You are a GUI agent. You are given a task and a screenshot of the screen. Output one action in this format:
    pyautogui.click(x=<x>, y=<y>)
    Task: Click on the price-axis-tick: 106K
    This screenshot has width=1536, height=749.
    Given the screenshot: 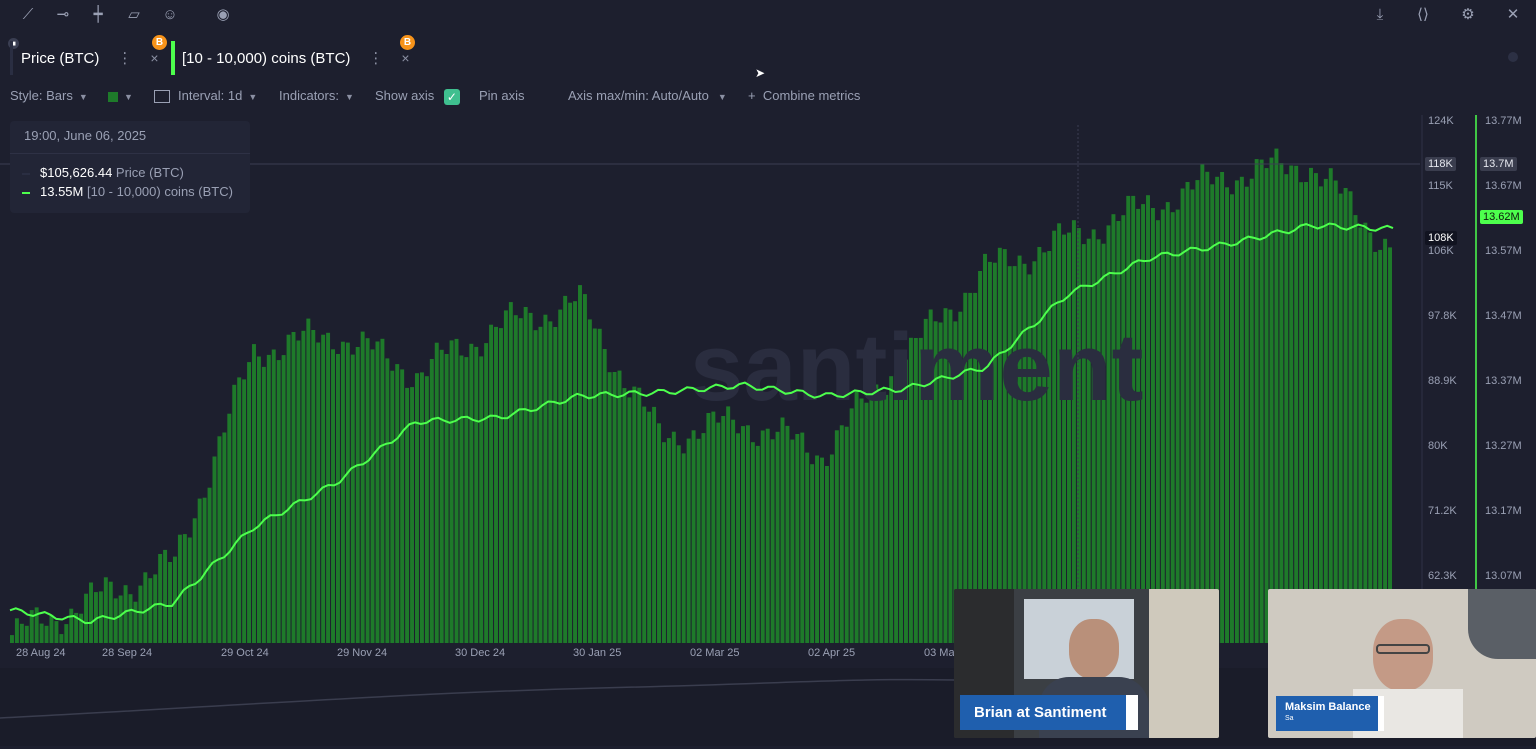 What is the action you would take?
    pyautogui.click(x=1441, y=251)
    